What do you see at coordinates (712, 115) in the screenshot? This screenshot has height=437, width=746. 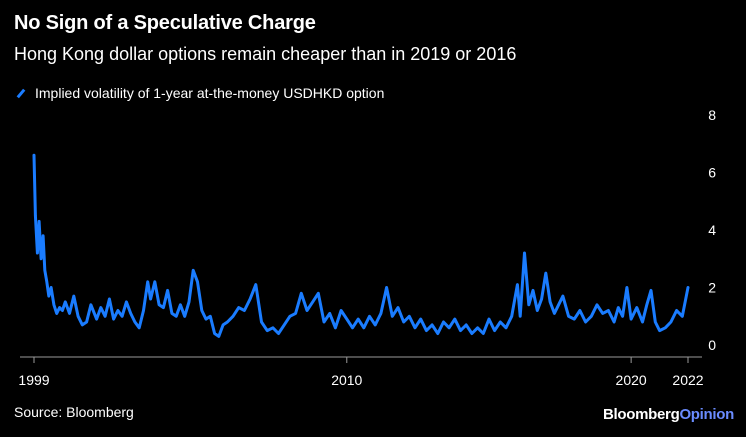 I see `y-tick-label-8: 8` at bounding box center [712, 115].